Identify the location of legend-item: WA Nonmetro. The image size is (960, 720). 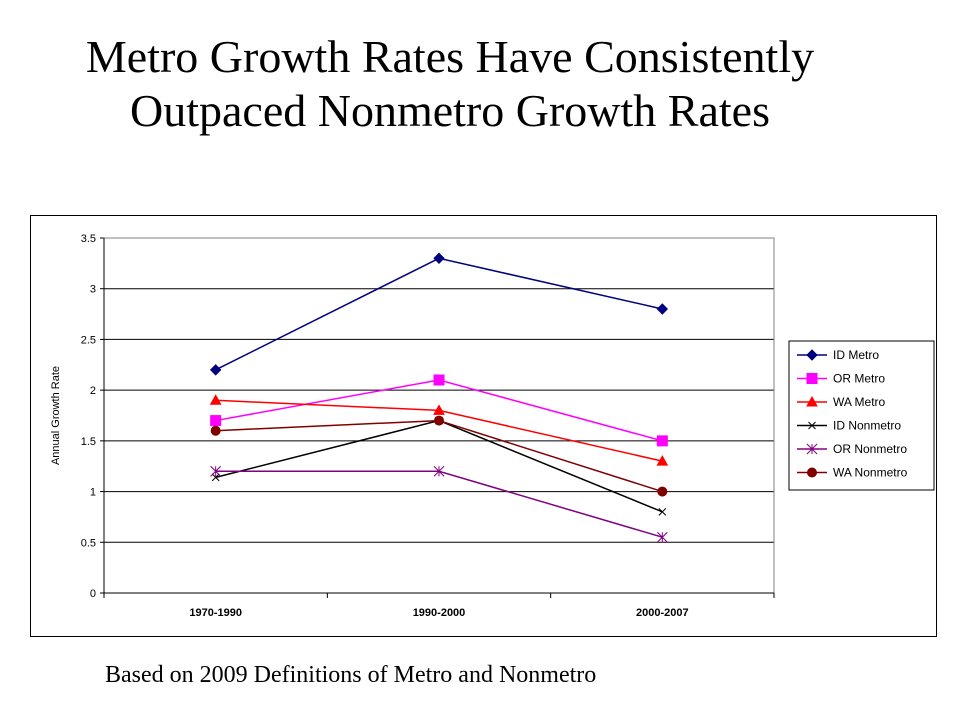
(852, 473).